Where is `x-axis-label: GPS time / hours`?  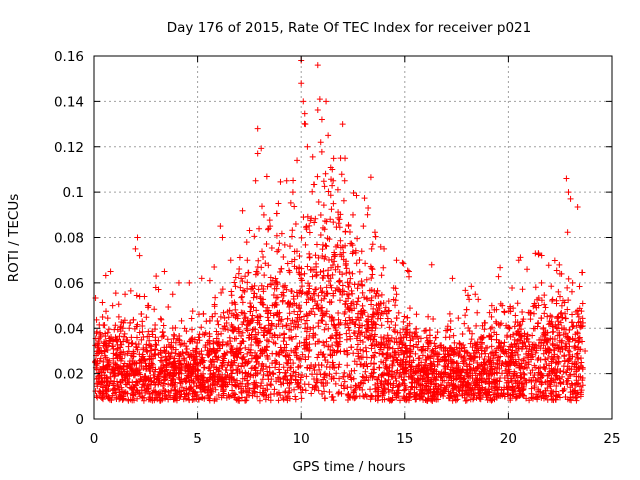
x-axis-label: GPS time / hours is located at coordinates (348, 467).